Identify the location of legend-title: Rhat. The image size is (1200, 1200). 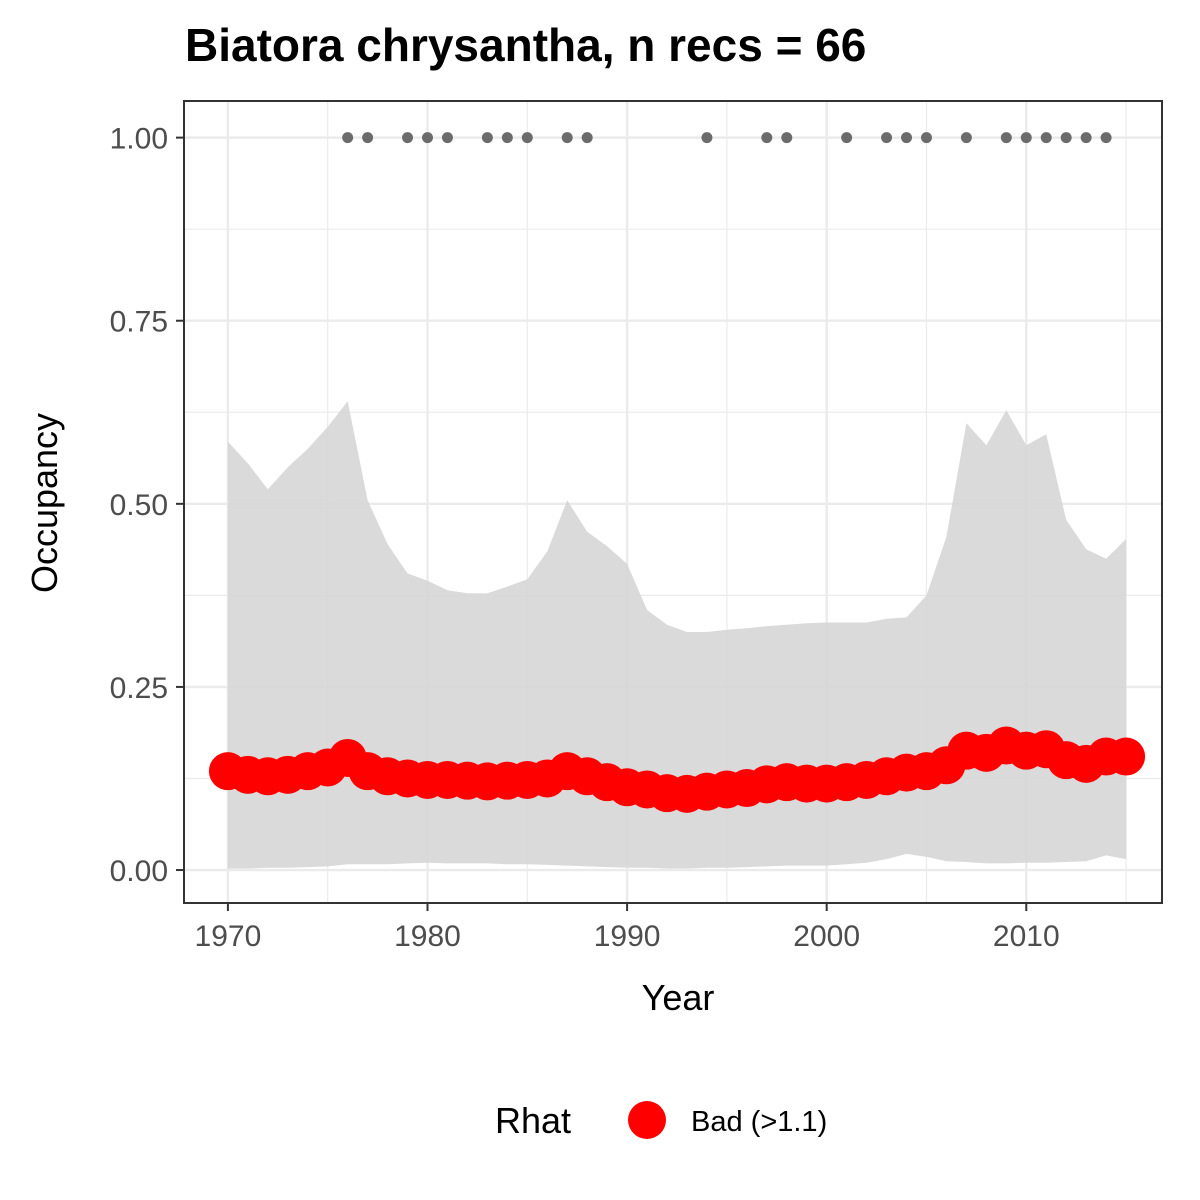
(533, 1120).